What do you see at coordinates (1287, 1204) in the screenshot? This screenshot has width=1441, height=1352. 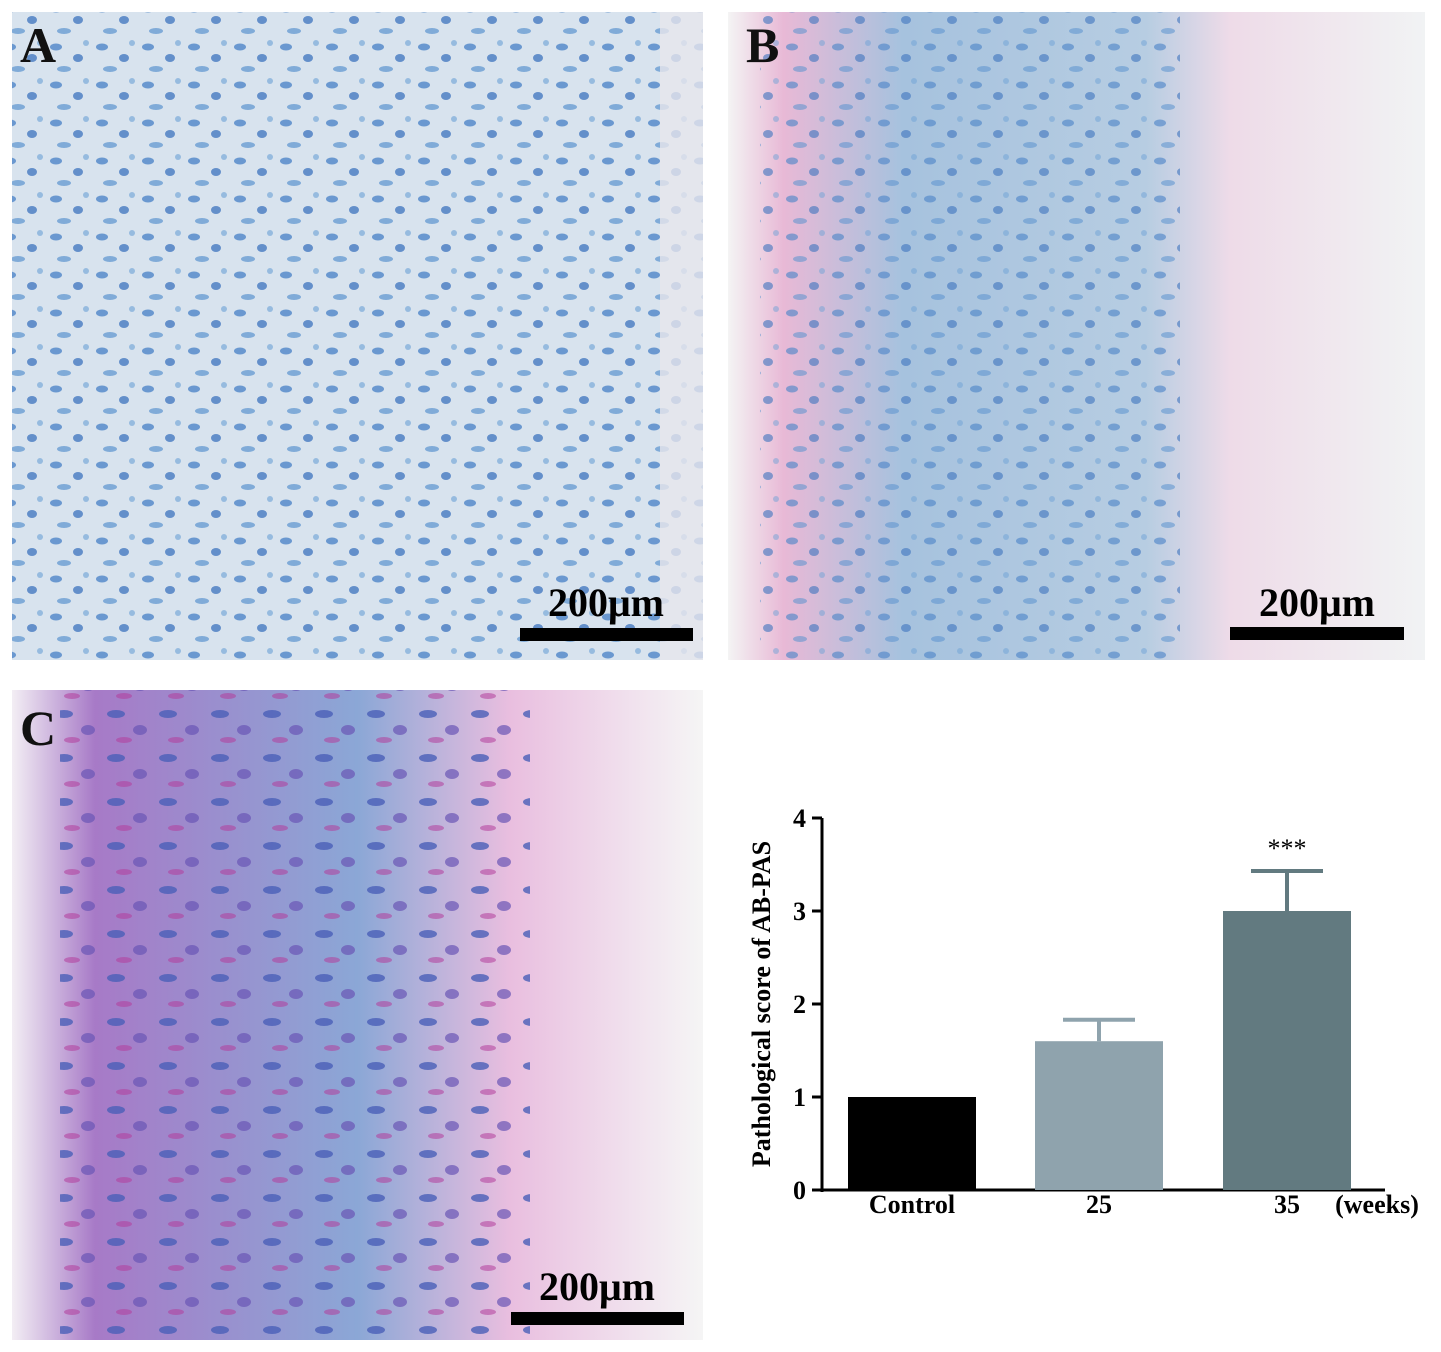 I see `x-tick-label: 35` at bounding box center [1287, 1204].